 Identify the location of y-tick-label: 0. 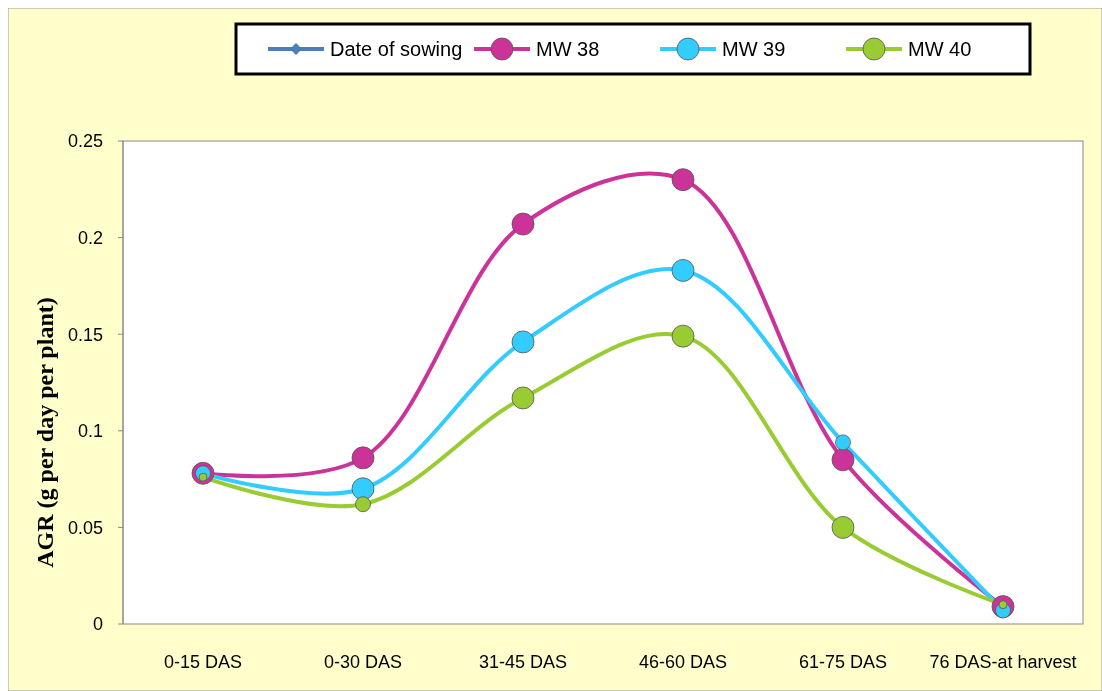
(97, 624).